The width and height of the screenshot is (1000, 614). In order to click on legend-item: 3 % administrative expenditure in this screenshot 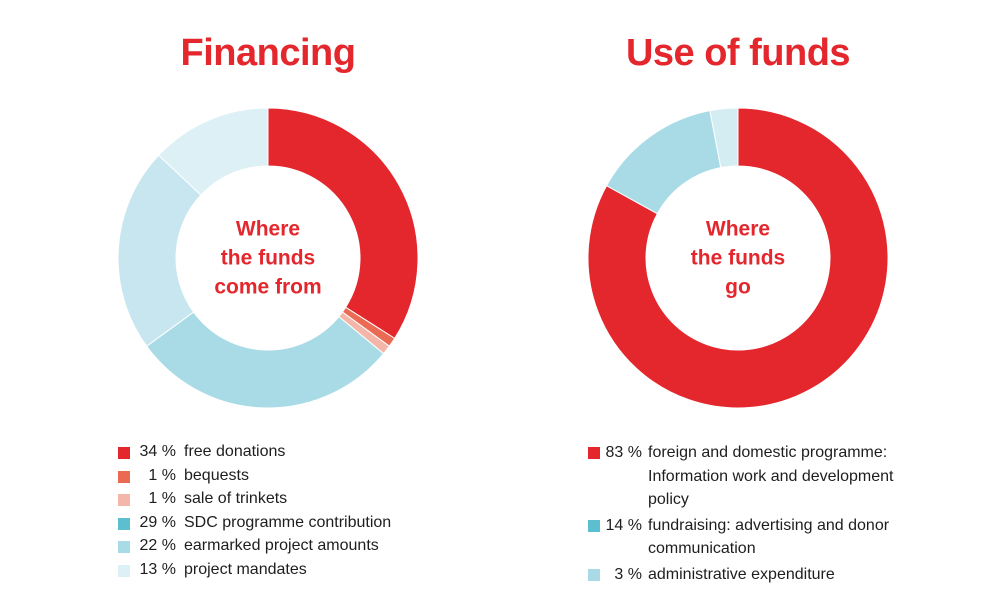, I will do `click(743, 575)`.